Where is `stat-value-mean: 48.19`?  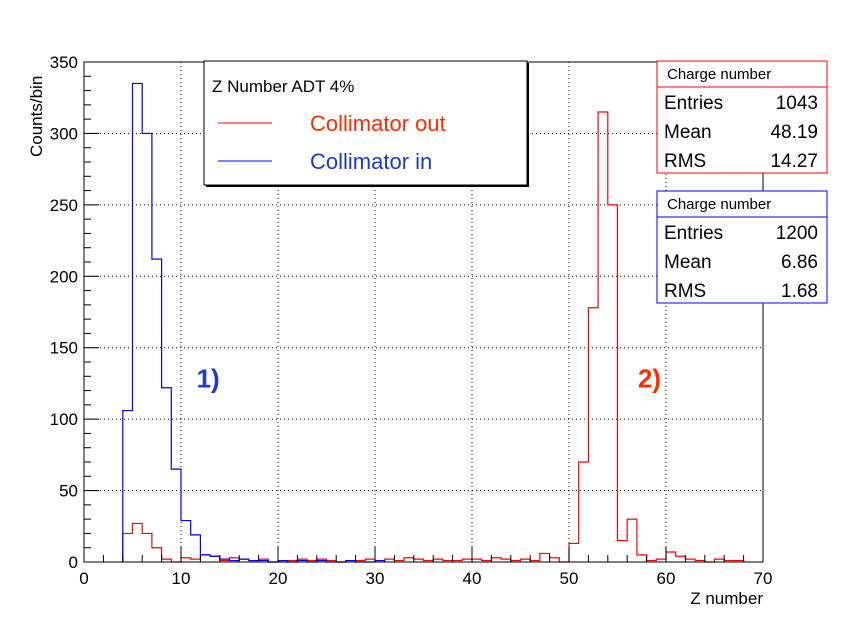 stat-value-mean: 48.19 is located at coordinates (794, 132).